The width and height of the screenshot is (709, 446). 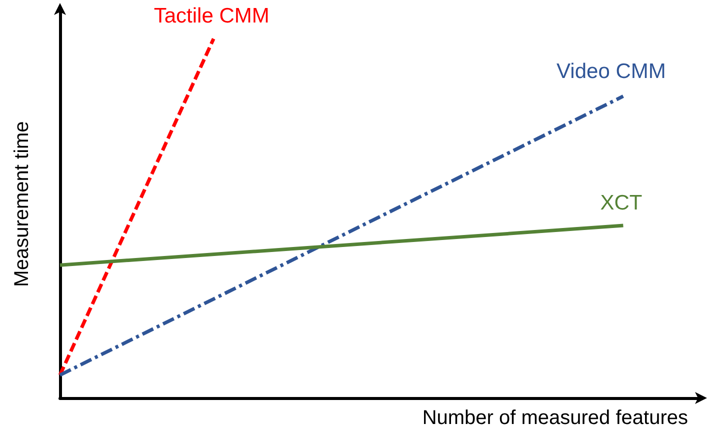 What do you see at coordinates (611, 72) in the screenshot?
I see `series-label: Video CMM` at bounding box center [611, 72].